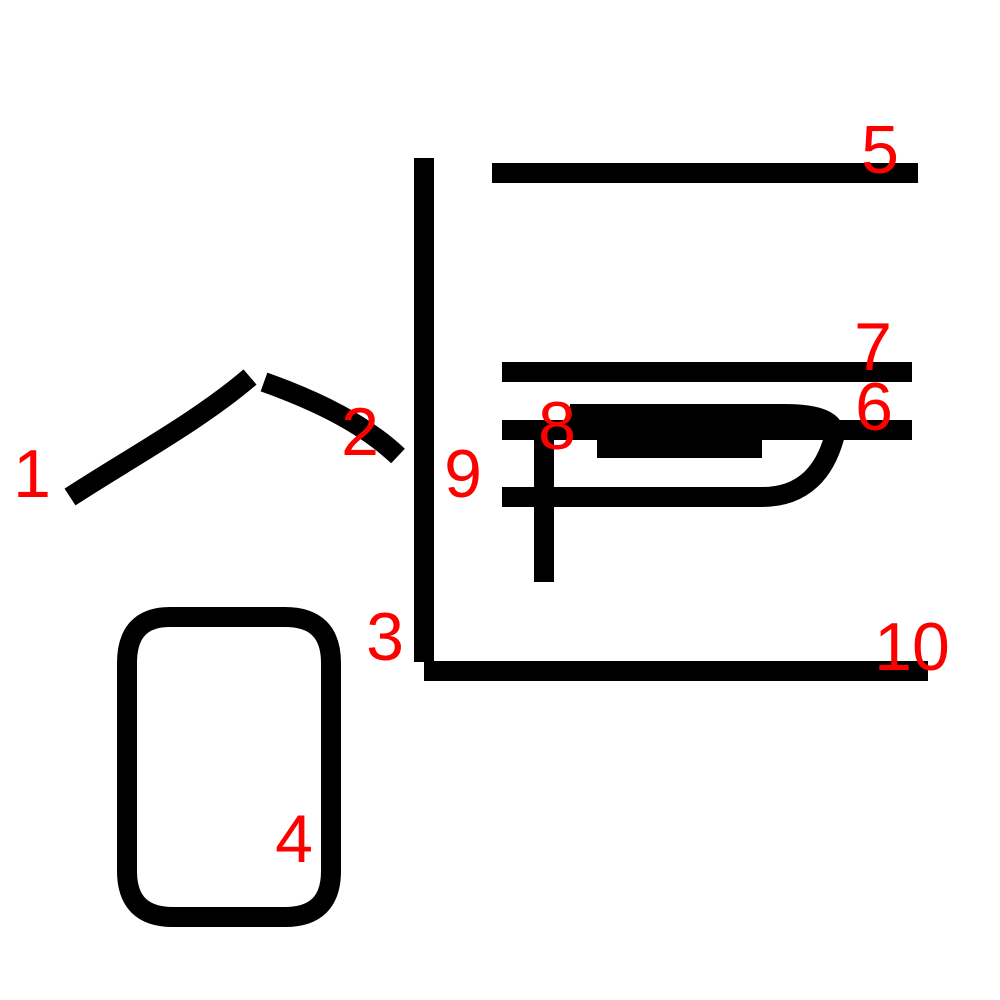  I want to click on stroke-label-7: 7, so click(873, 347).